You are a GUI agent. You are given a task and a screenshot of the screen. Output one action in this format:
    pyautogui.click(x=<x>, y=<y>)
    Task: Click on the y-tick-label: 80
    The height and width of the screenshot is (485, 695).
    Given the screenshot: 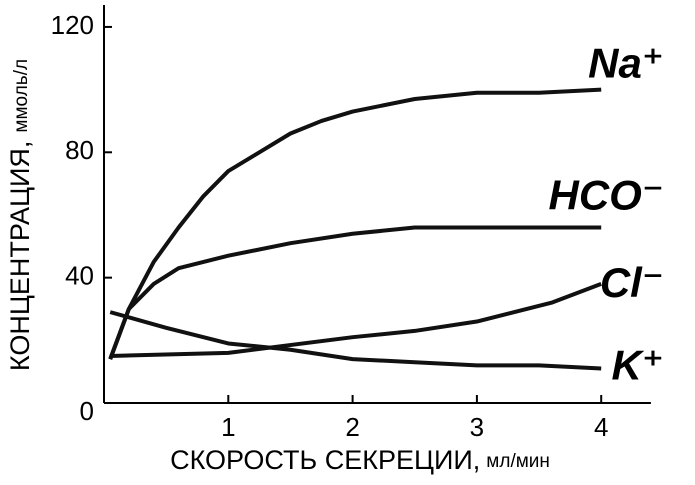 What is the action you would take?
    pyautogui.click(x=79, y=150)
    